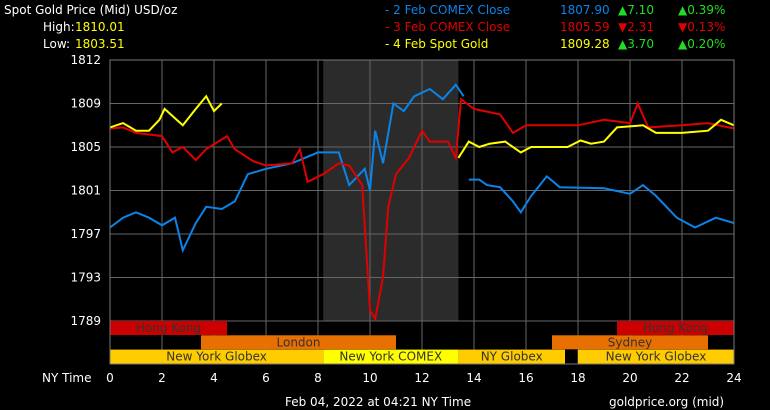 The height and width of the screenshot is (410, 770). Describe the element at coordinates (585, 27) in the screenshot. I see `legend-price: 1805.59` at that location.